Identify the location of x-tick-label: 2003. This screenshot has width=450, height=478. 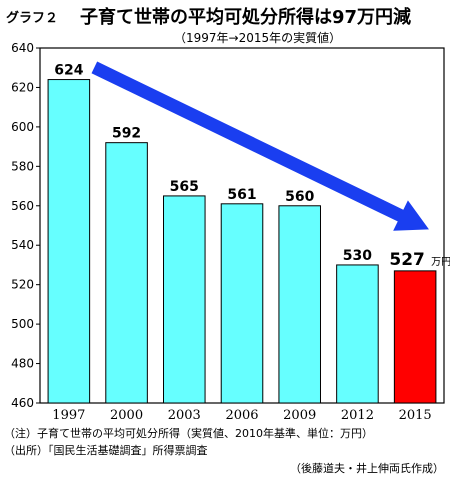
(184, 415).